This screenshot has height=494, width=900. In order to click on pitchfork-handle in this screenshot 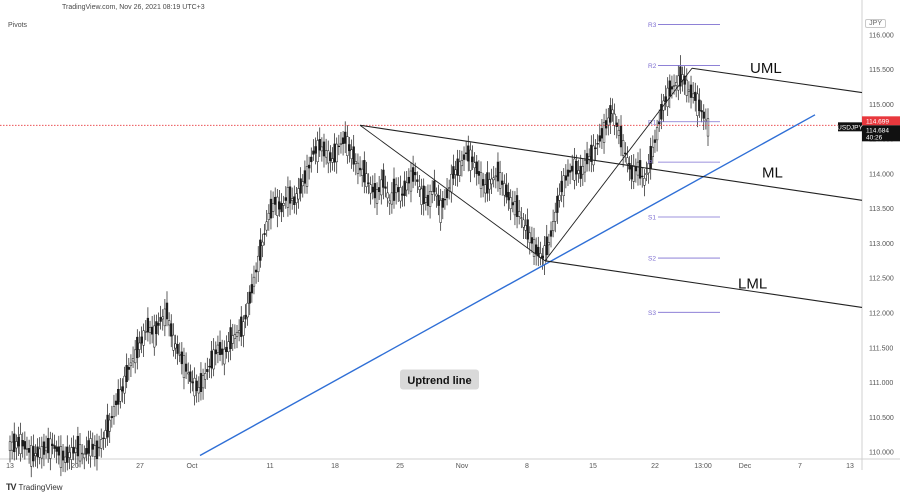, I will do `click(618, 164)`.